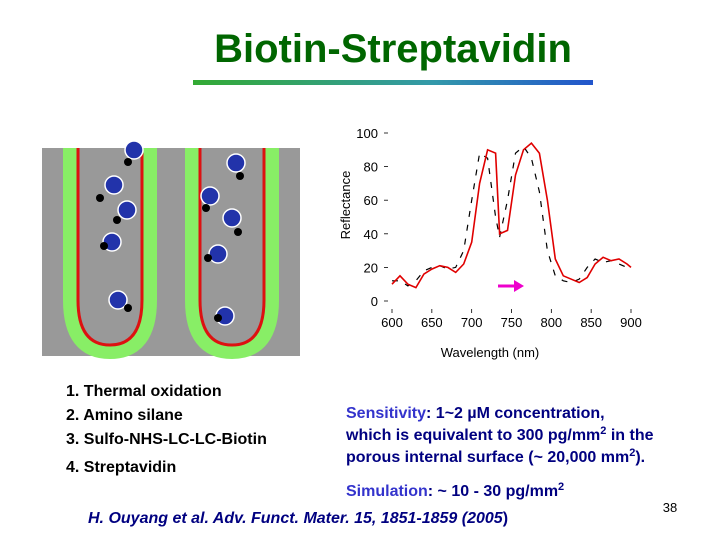  Describe the element at coordinates (392, 322) in the screenshot. I see `x-tick-label: 600` at that location.